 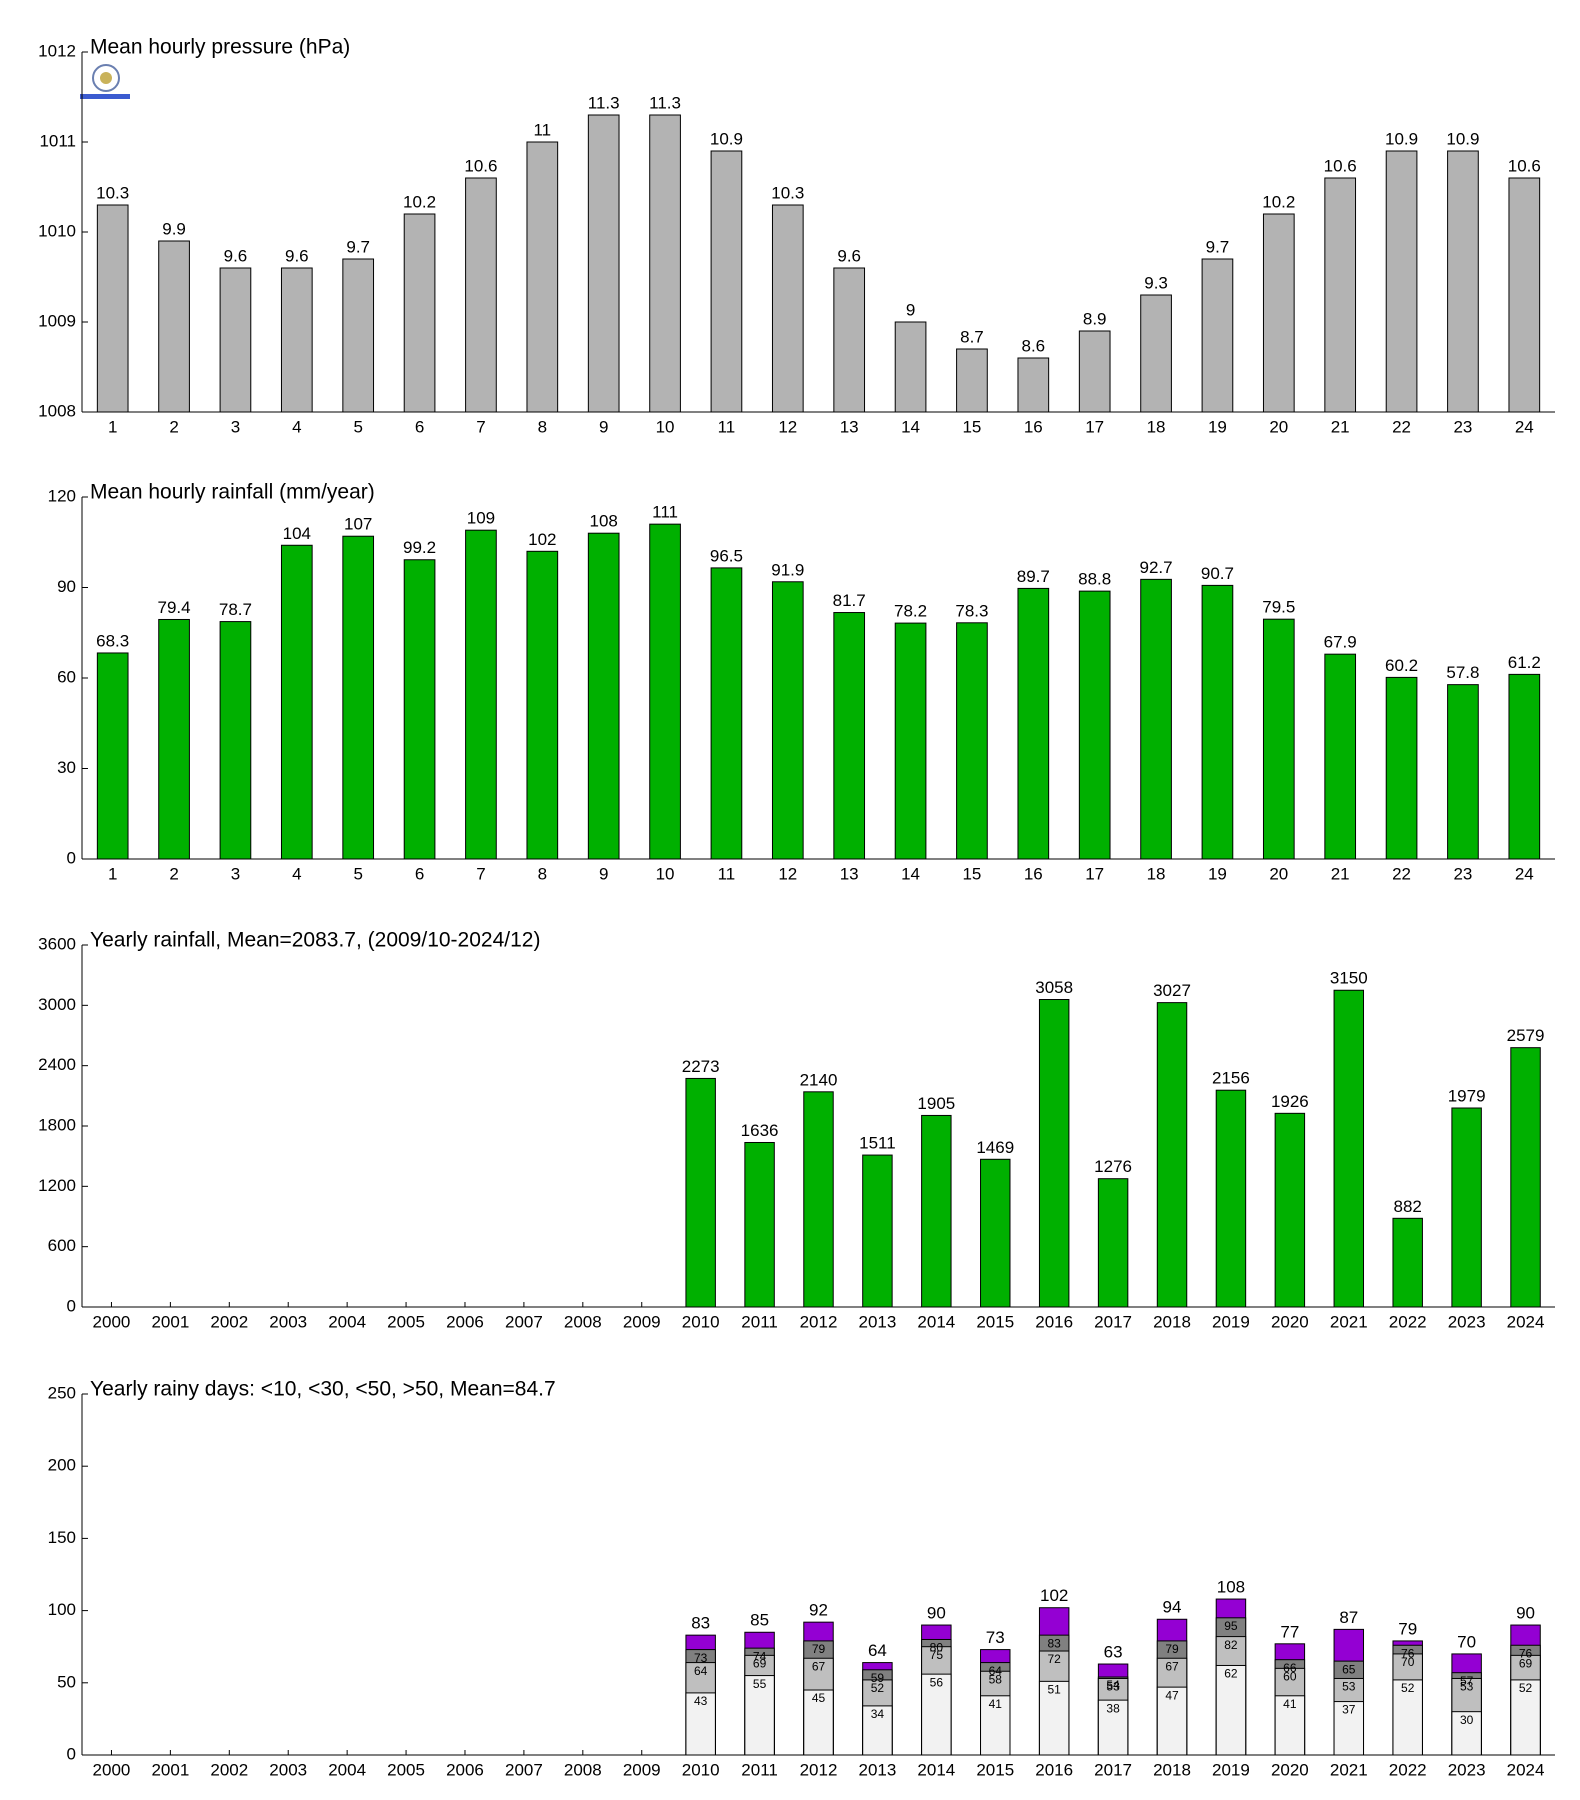 What do you see at coordinates (1467, 1720) in the screenshot?
I see `value-label: 30` at bounding box center [1467, 1720].